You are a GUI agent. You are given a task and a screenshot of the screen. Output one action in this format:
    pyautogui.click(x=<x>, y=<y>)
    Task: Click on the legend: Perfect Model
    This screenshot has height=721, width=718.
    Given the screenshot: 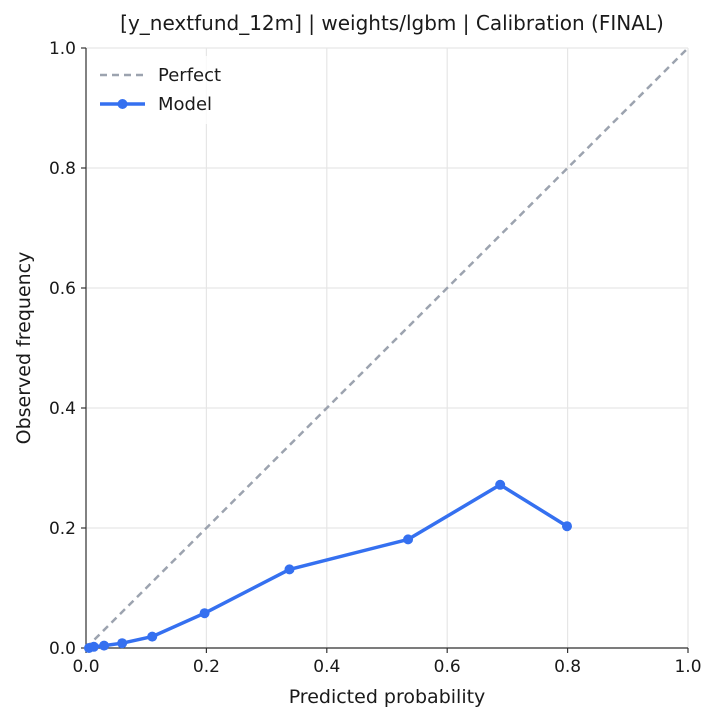 What is the action you would take?
    pyautogui.click(x=170, y=90)
    